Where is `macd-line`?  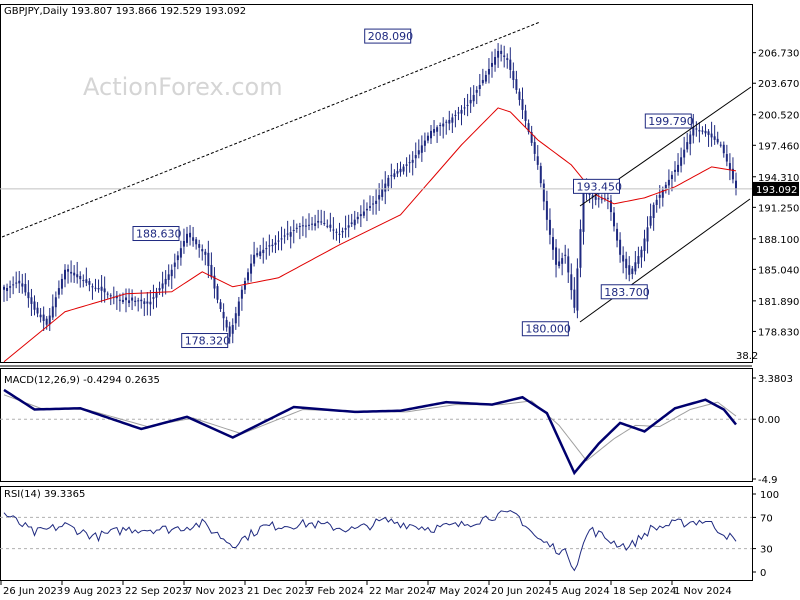 macd-line is located at coordinates (370, 432).